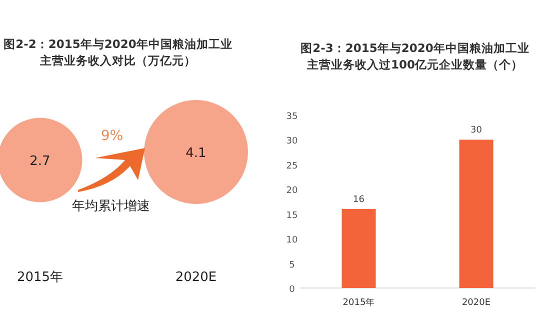  Describe the element at coordinates (40, 277) in the screenshot. I see `category-label: 2015年` at that location.